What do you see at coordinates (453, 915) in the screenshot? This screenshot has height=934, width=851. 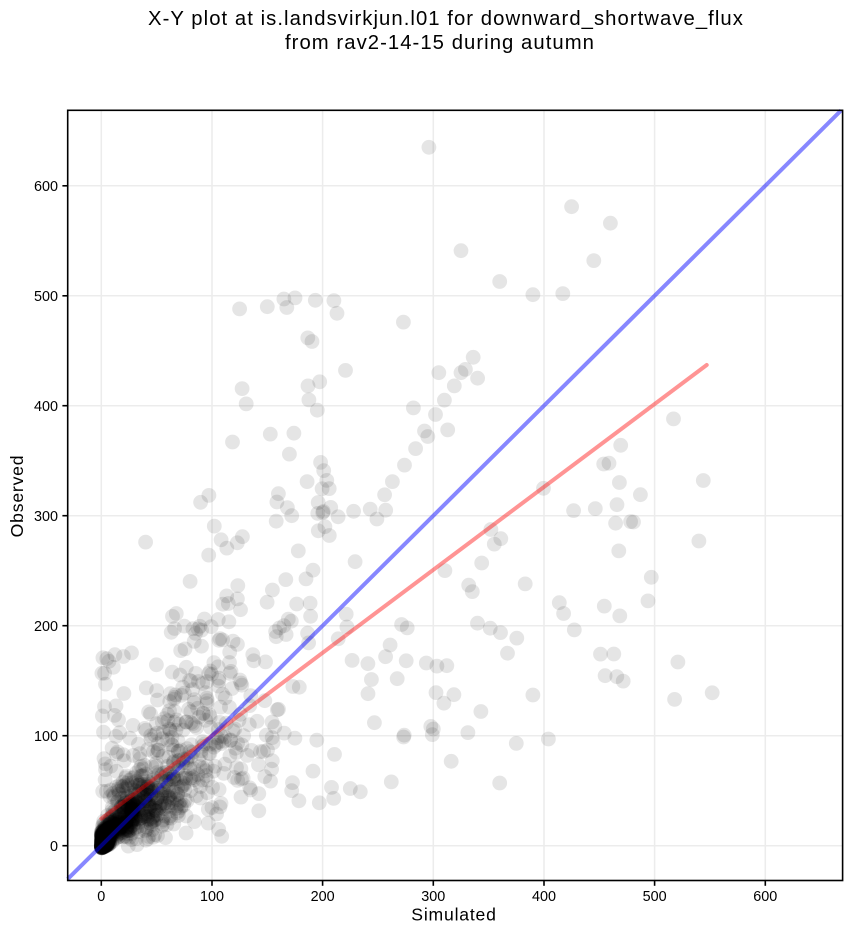 I see `svg-text: Simulated` at bounding box center [453, 915].